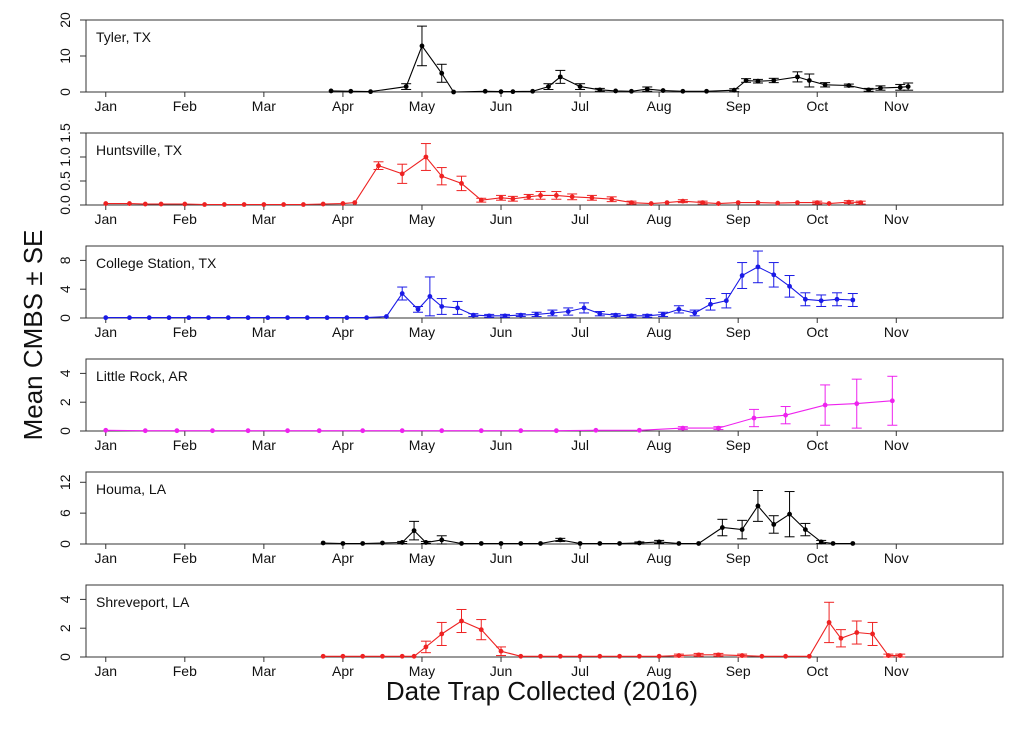  Describe the element at coordinates (65, 628) in the screenshot. I see `y-tick-label: 2` at that location.